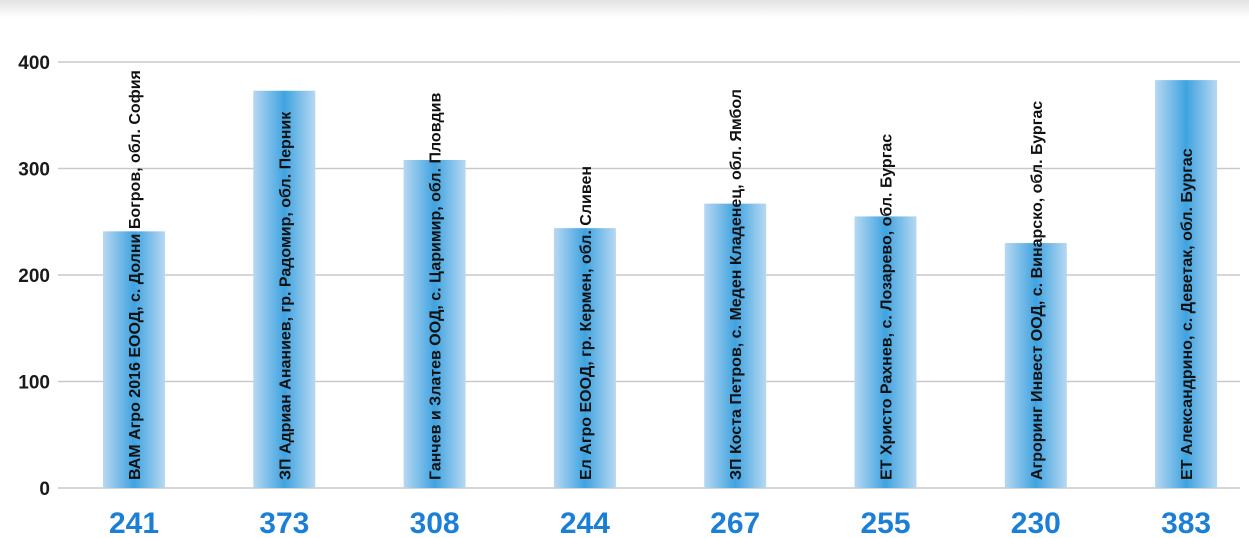  Describe the element at coordinates (585, 522) in the screenshot. I see `value-label-4: 244` at that location.